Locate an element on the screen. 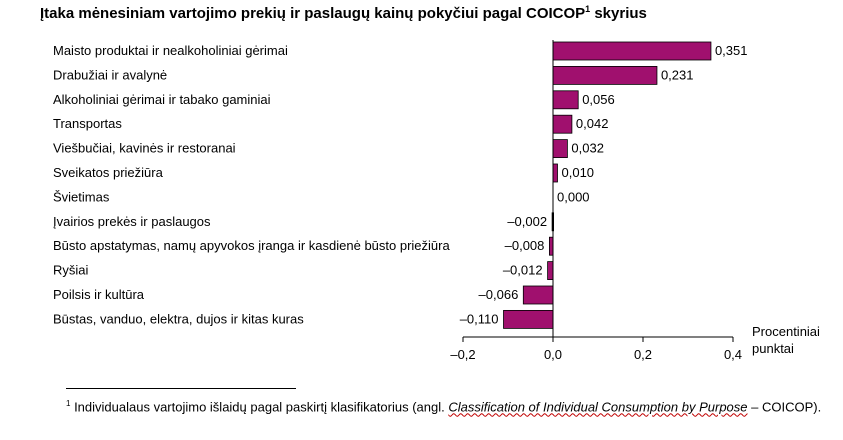 This screenshot has height=440, width=843. footnote-marker: 1 is located at coordinates (68, 403).